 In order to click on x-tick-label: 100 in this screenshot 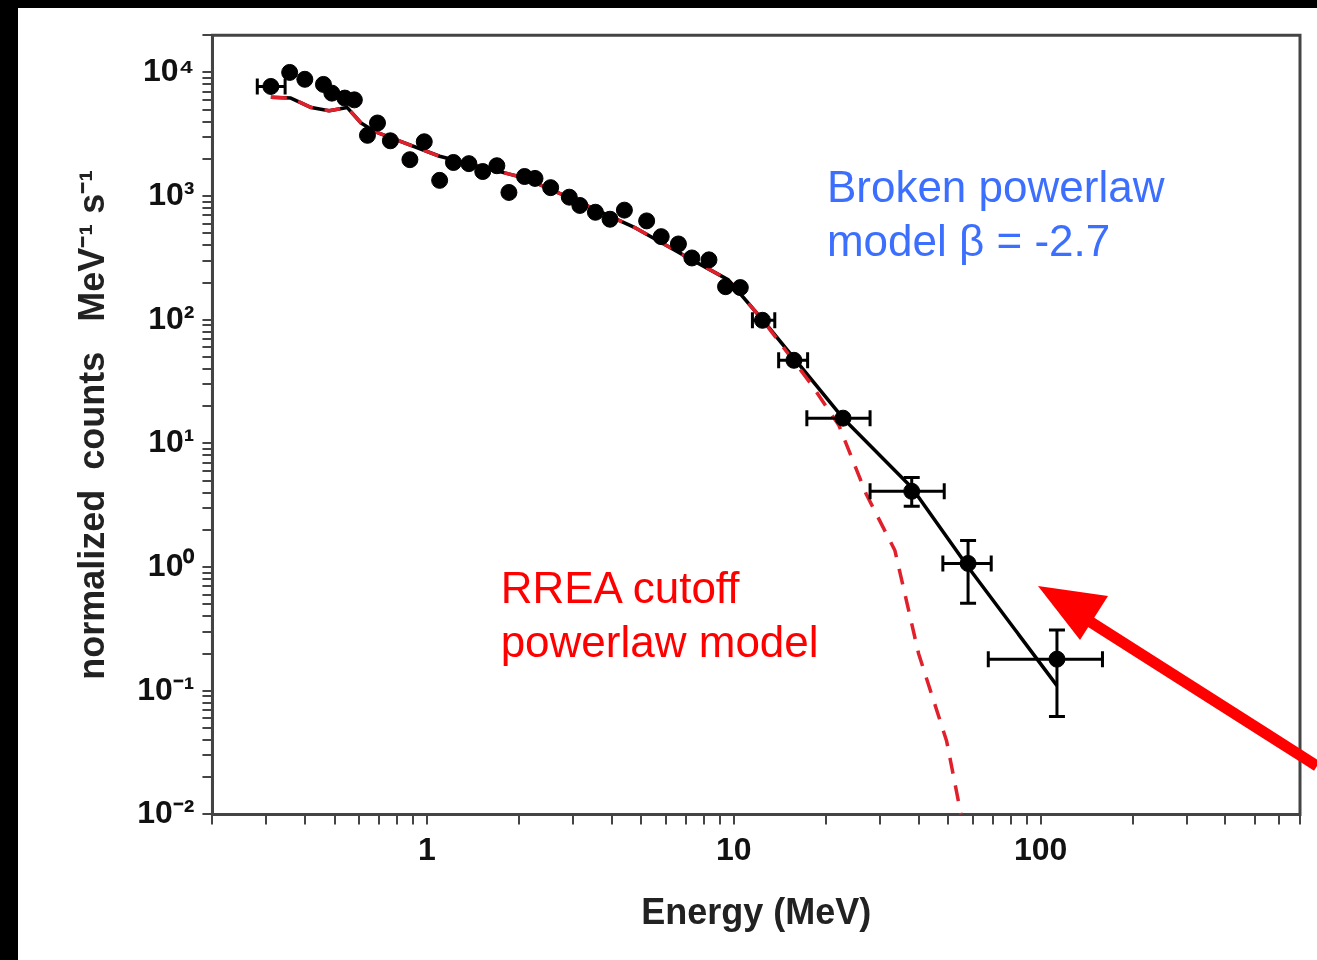, I will do `click(1040, 849)`.